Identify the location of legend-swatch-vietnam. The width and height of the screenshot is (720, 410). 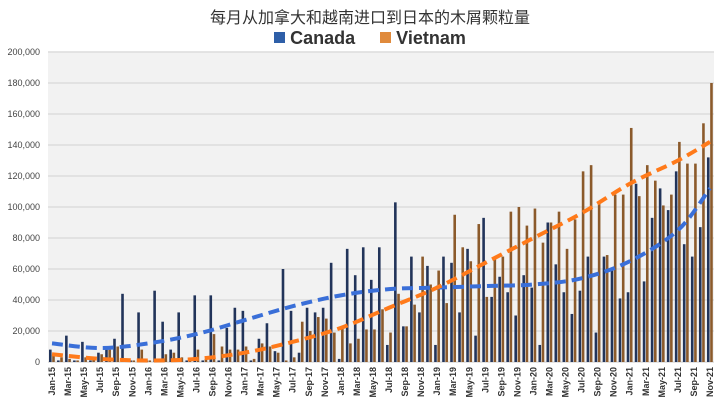
(386, 37).